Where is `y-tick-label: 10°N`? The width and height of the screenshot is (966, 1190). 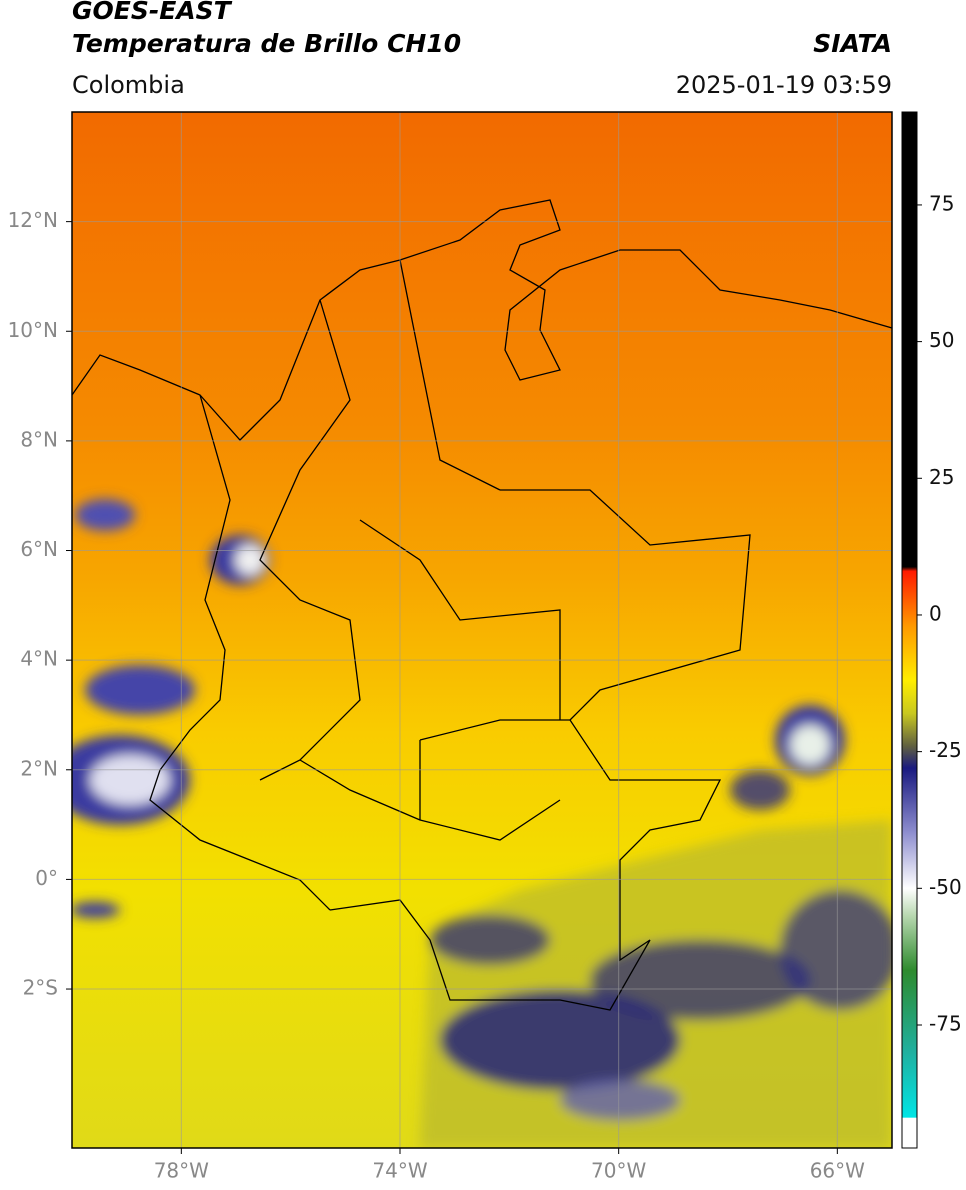 y-tick-label: 10°N is located at coordinates (33, 330).